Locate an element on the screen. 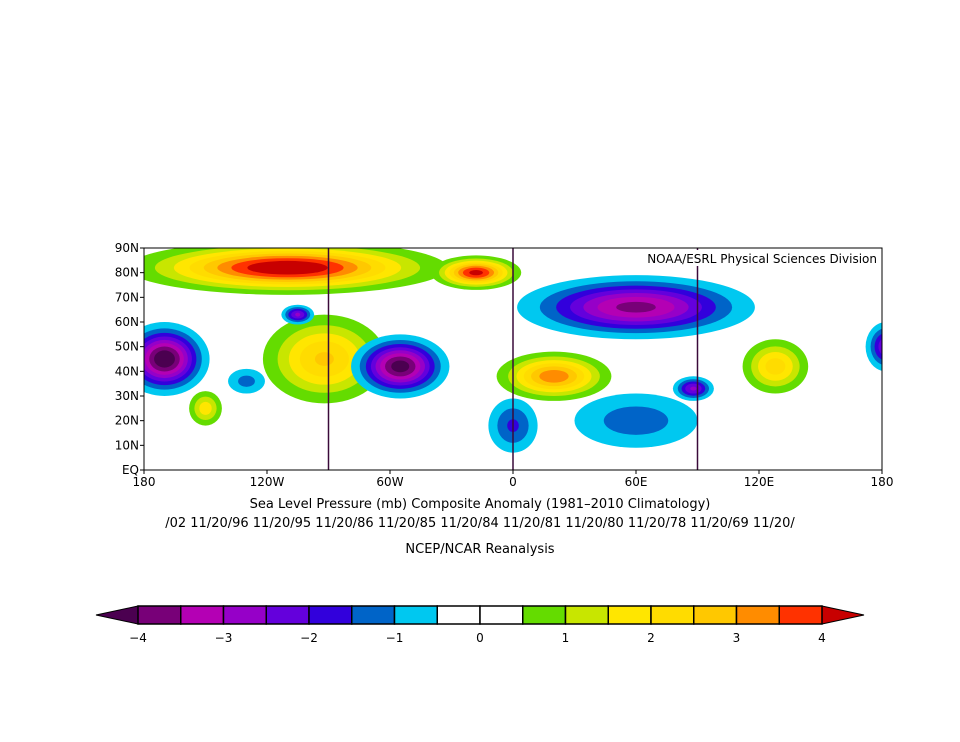 This screenshot has height=742, width=960. anomaly-contour-east-asia-high is located at coordinates (775, 366).